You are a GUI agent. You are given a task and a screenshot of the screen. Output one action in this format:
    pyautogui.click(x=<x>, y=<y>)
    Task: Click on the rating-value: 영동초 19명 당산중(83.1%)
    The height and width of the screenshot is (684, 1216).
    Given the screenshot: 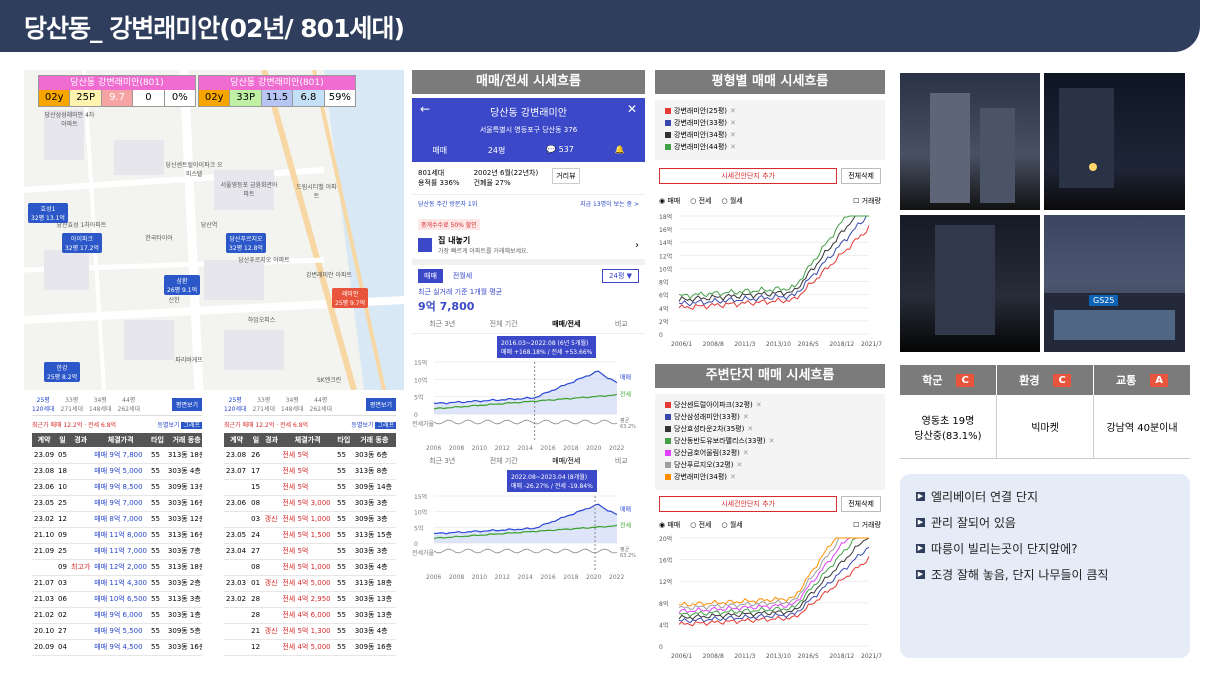 What is the action you would take?
    pyautogui.click(x=948, y=426)
    